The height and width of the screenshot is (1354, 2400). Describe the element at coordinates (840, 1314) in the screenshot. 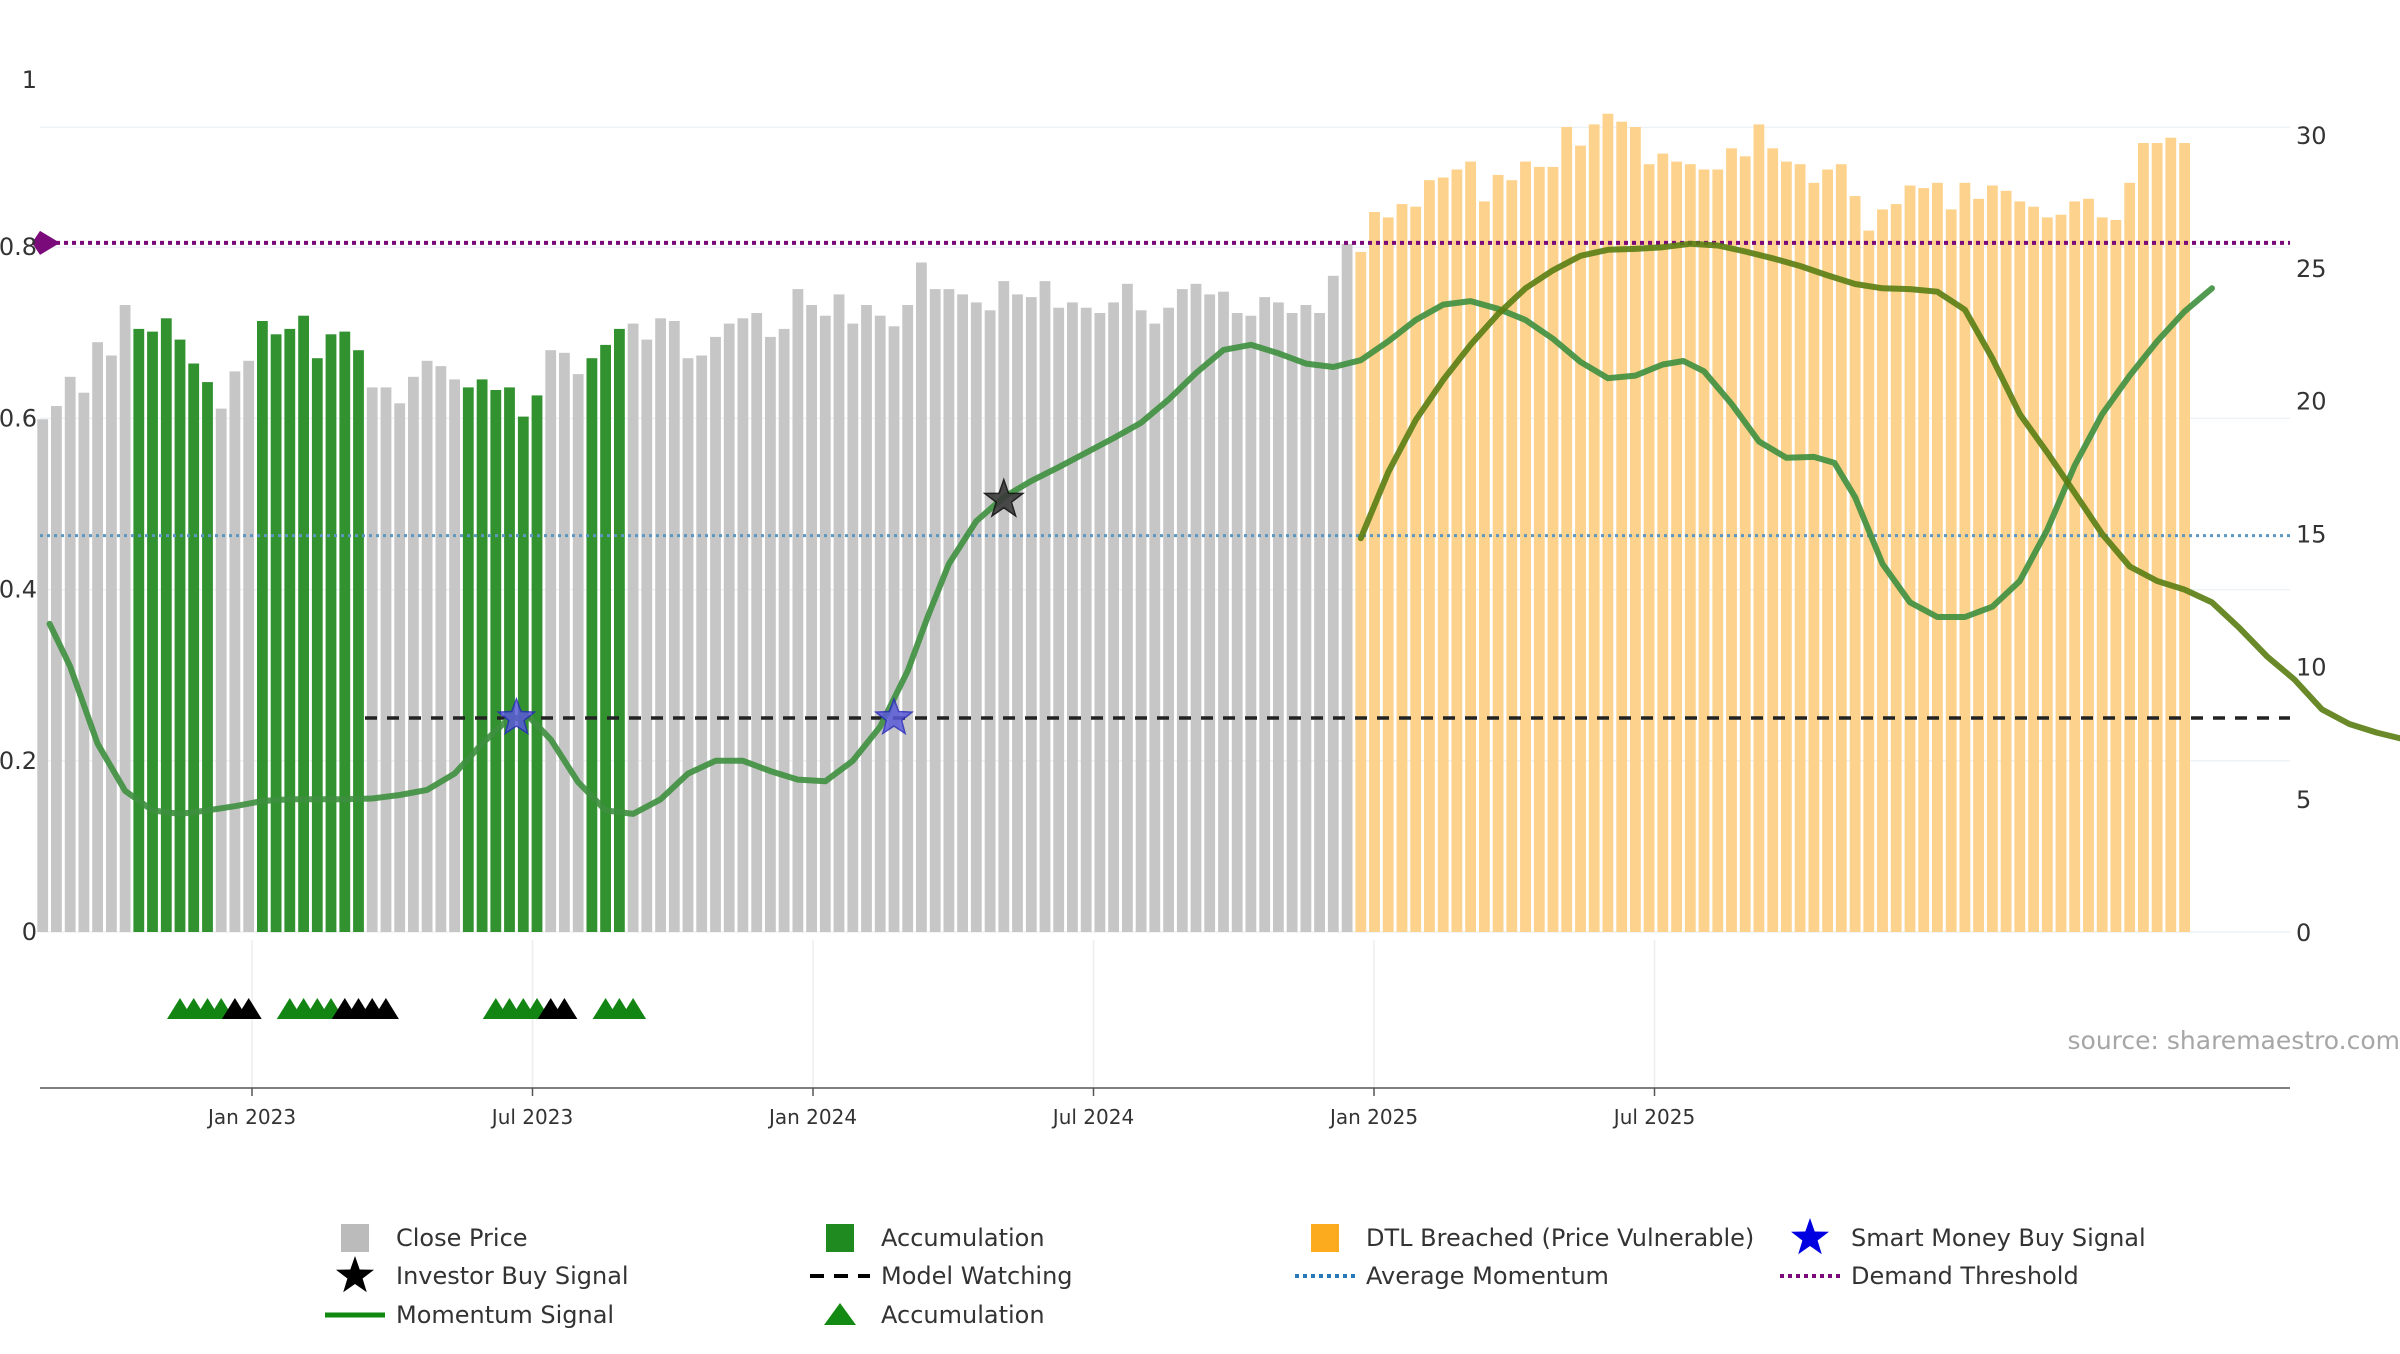

I see `legend-triangle-icon` at that location.